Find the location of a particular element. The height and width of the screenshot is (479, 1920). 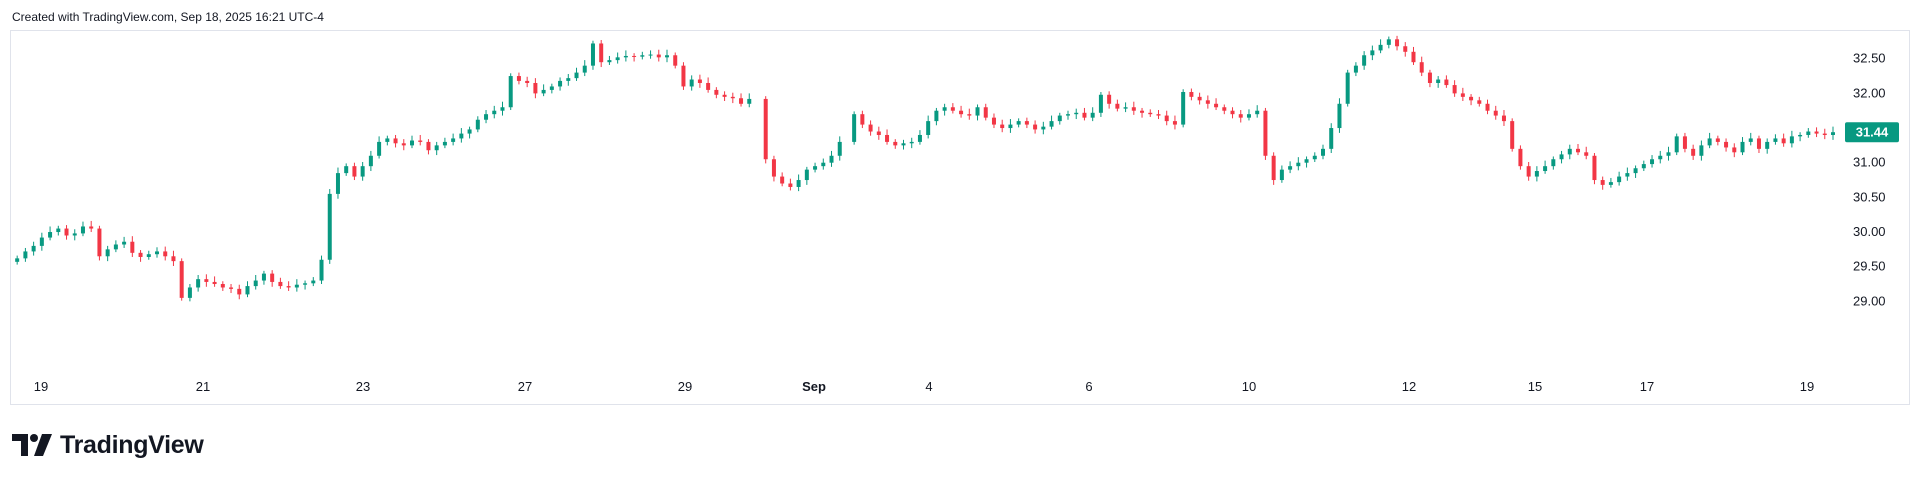

x-tick-label: 19 is located at coordinates (41, 386).